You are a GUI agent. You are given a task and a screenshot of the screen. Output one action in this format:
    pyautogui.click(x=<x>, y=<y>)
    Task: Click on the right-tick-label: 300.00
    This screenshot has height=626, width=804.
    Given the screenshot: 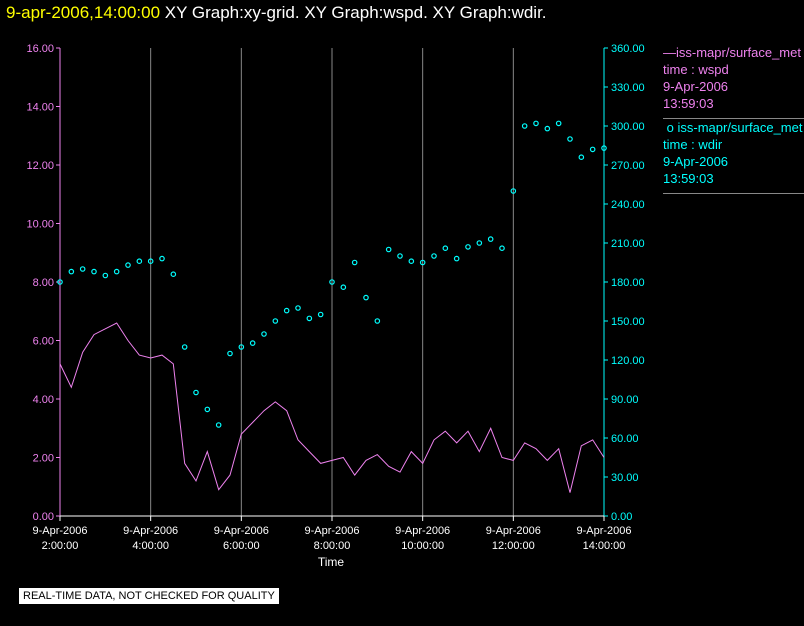 What is the action you would take?
    pyautogui.click(x=628, y=127)
    